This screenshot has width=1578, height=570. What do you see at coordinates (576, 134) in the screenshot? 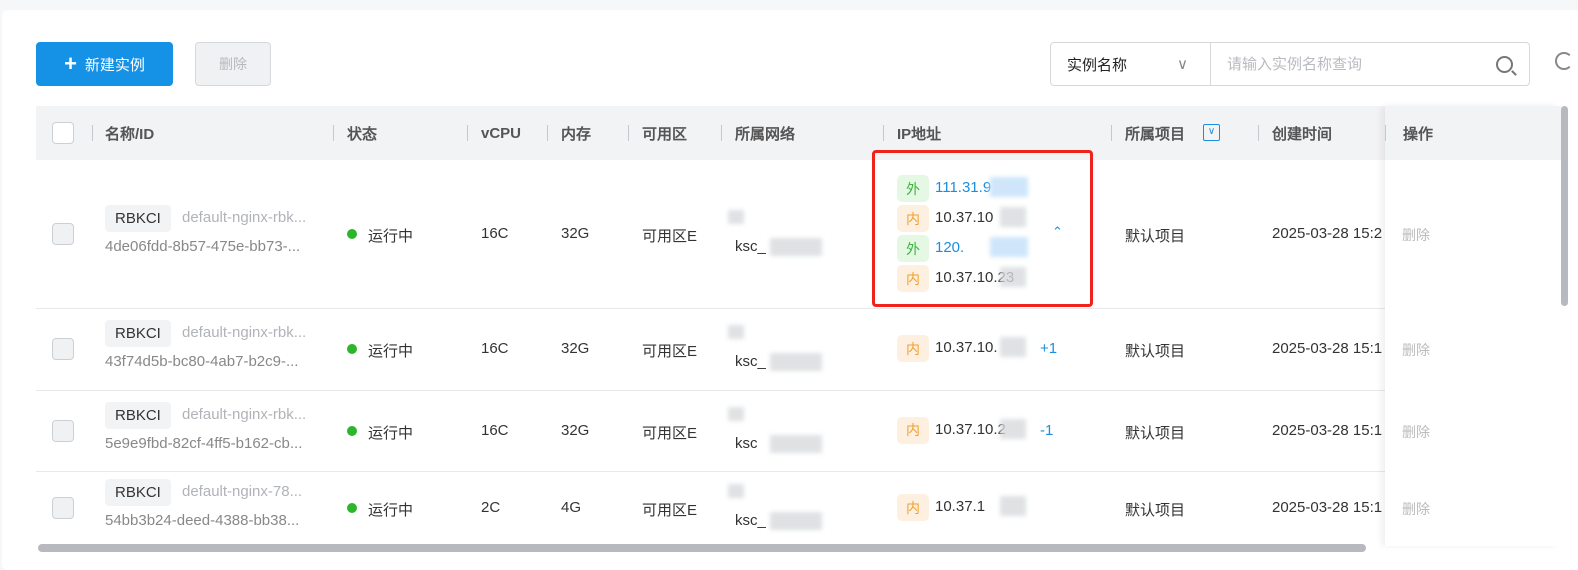
I see `col-memory: 内存` at bounding box center [576, 134].